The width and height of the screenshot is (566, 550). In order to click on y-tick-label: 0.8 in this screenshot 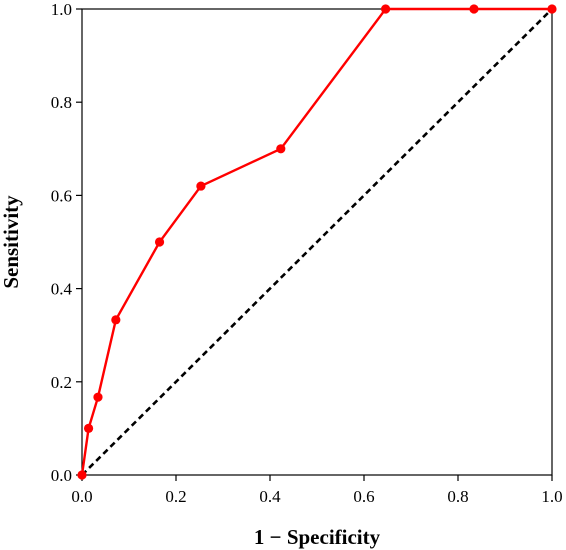, I will do `click(61, 102)`.